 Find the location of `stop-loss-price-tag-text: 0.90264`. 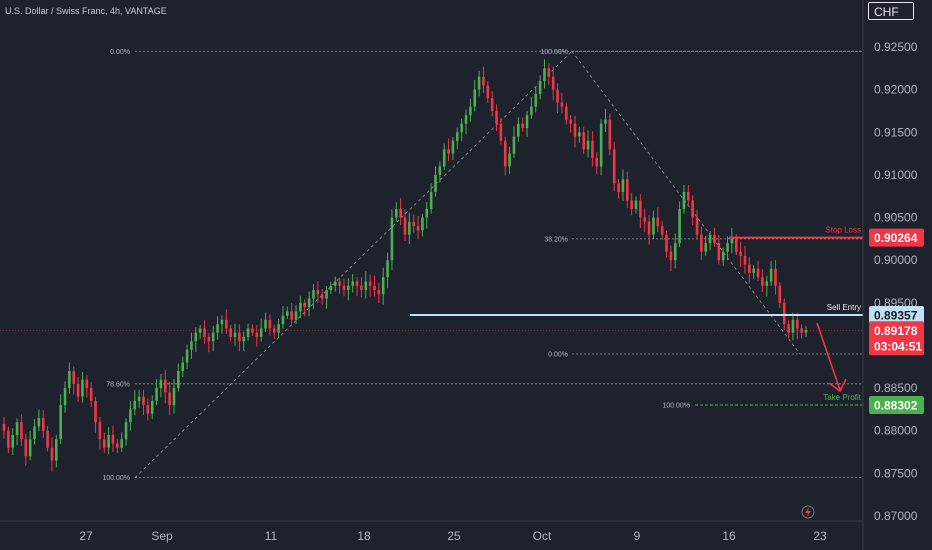

stop-loss-price-tag-text: 0.90264 is located at coordinates (896, 238).